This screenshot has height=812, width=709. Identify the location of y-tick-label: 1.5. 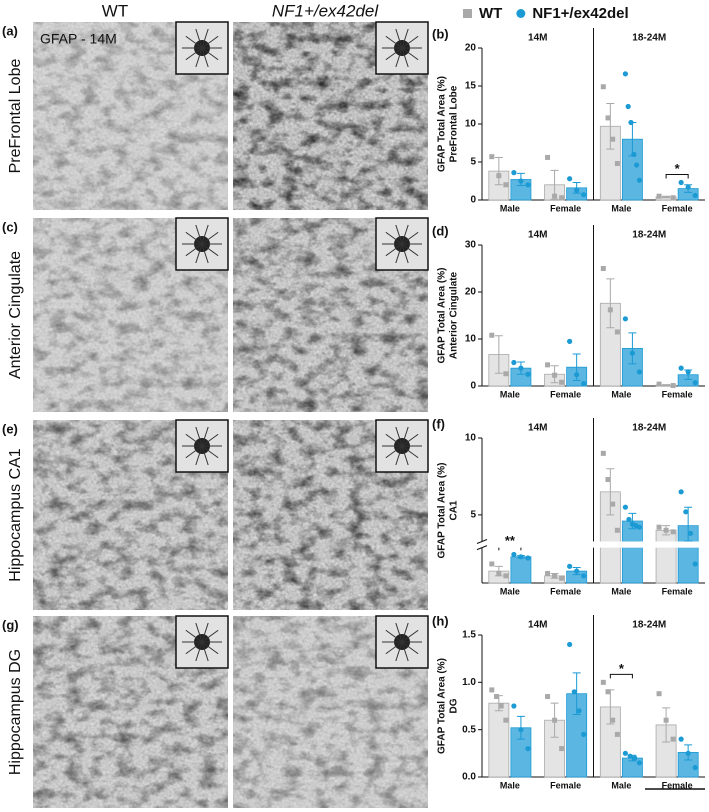
(469, 635).